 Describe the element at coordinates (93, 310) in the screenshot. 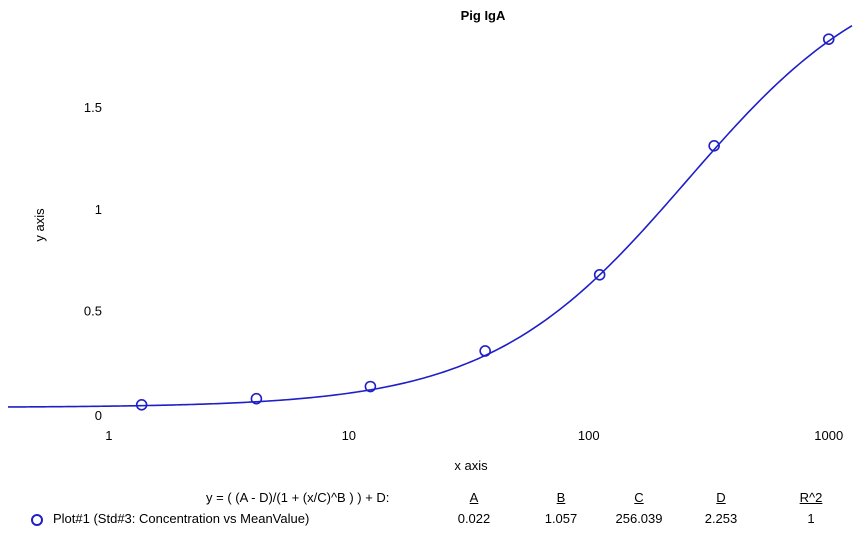

I see `y-tick-label: 0.5` at that location.